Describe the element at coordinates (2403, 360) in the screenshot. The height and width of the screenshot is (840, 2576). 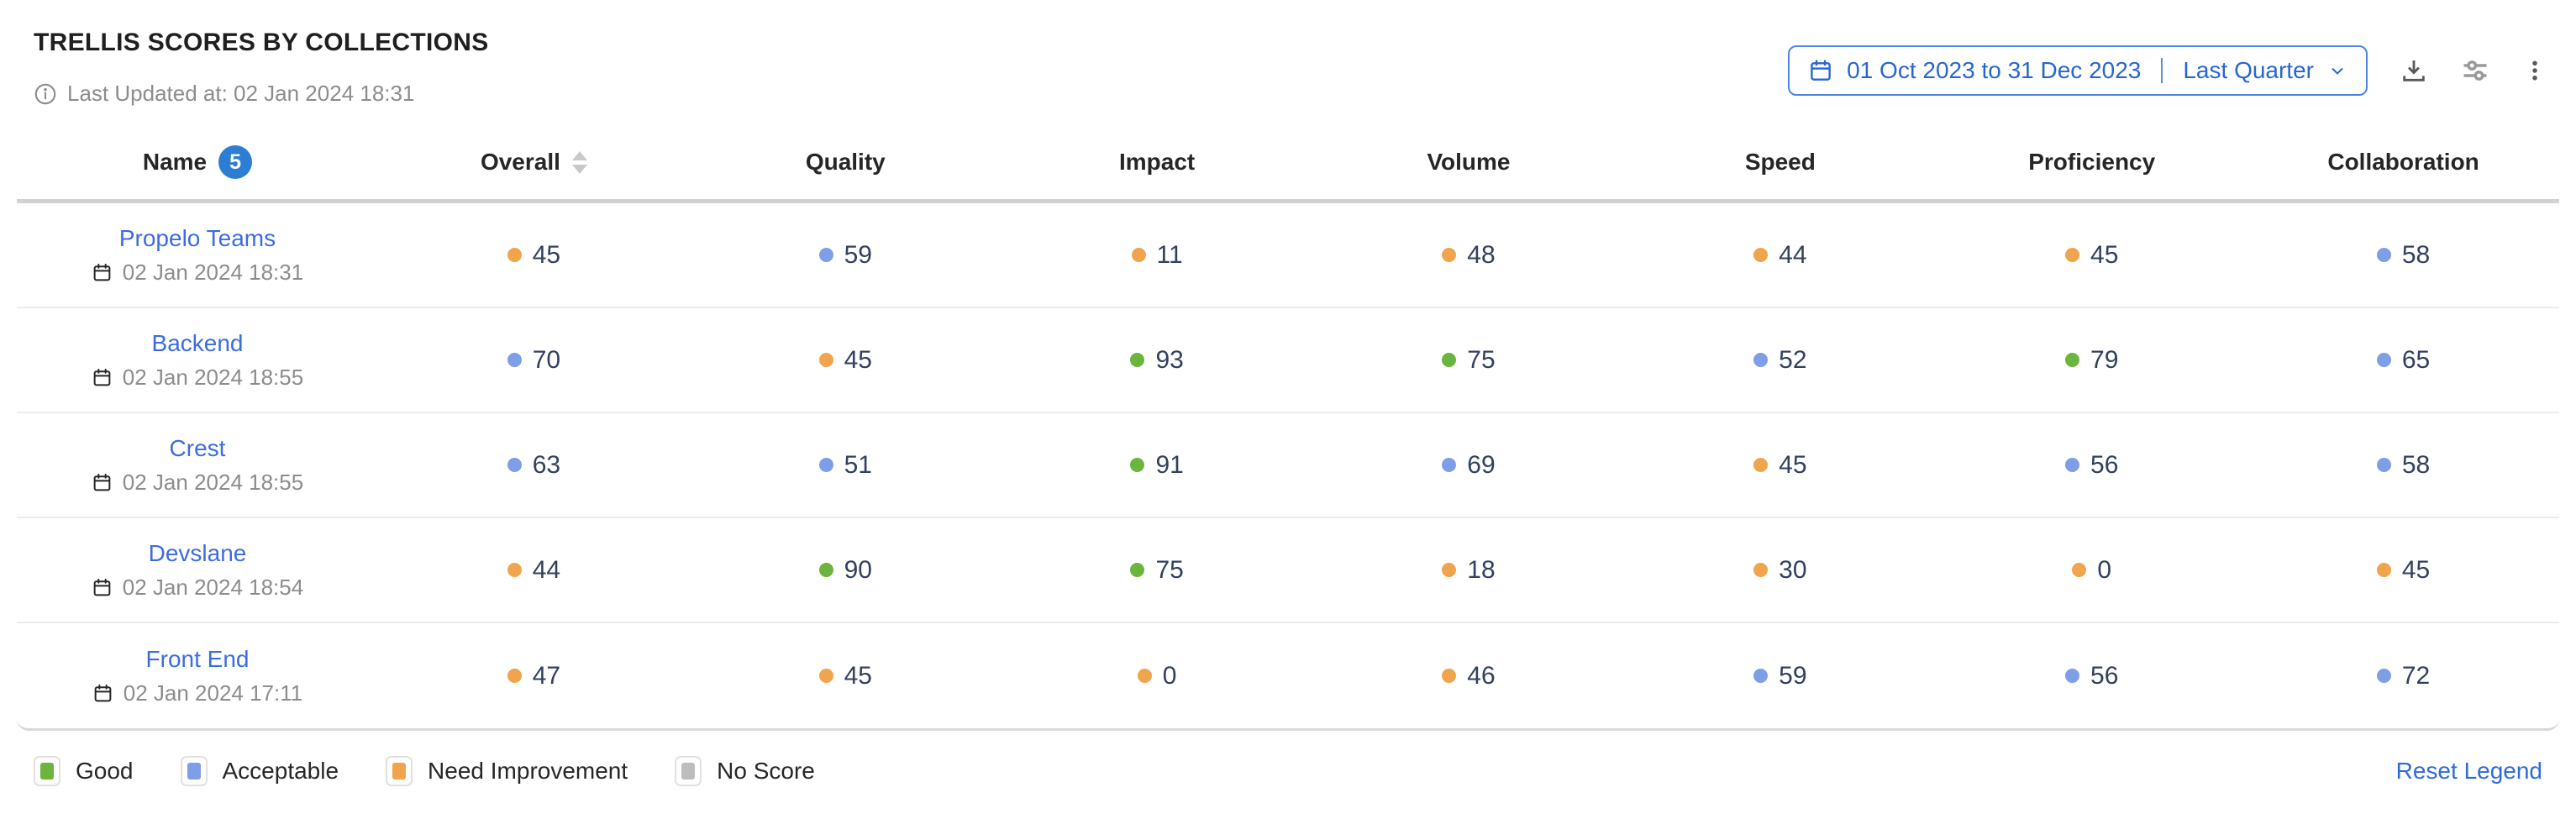
I see `score-cell-collaboration: 65` at that location.